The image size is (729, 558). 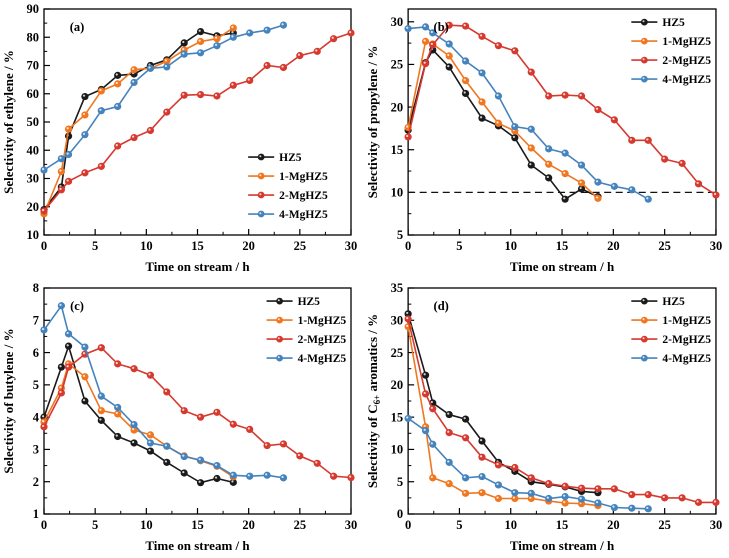 What do you see at coordinates (290, 158) in the screenshot?
I see `legend-label: HZ5` at bounding box center [290, 158].